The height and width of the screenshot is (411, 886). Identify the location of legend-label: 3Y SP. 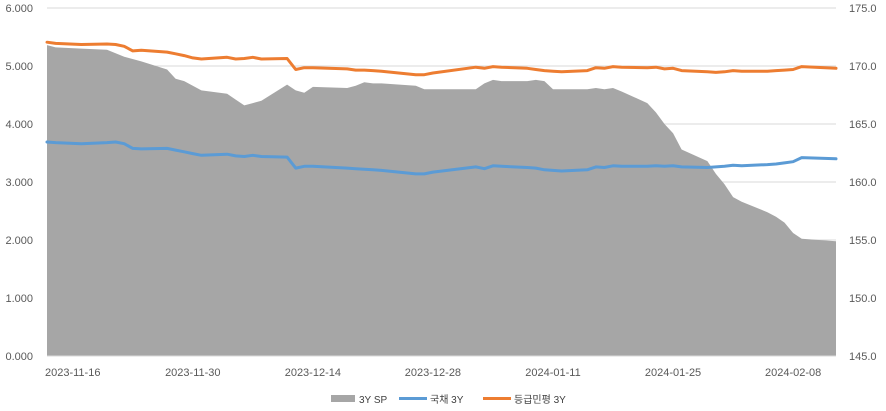
(373, 400).